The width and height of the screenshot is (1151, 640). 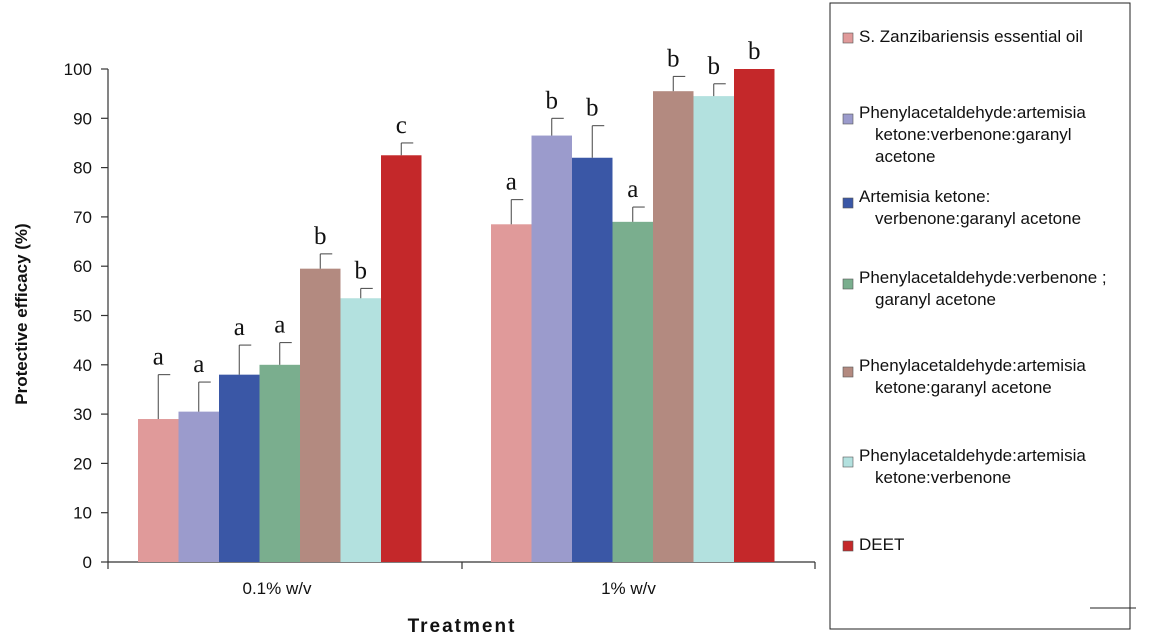 What do you see at coordinates (935, 299) in the screenshot?
I see `legend-label: garanyl acetone` at bounding box center [935, 299].